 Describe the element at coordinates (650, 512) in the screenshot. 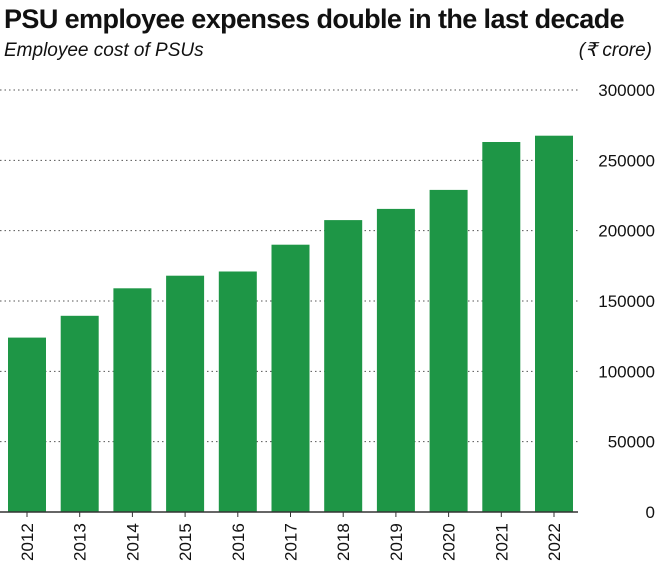

I see `y-tick-label: 0` at that location.